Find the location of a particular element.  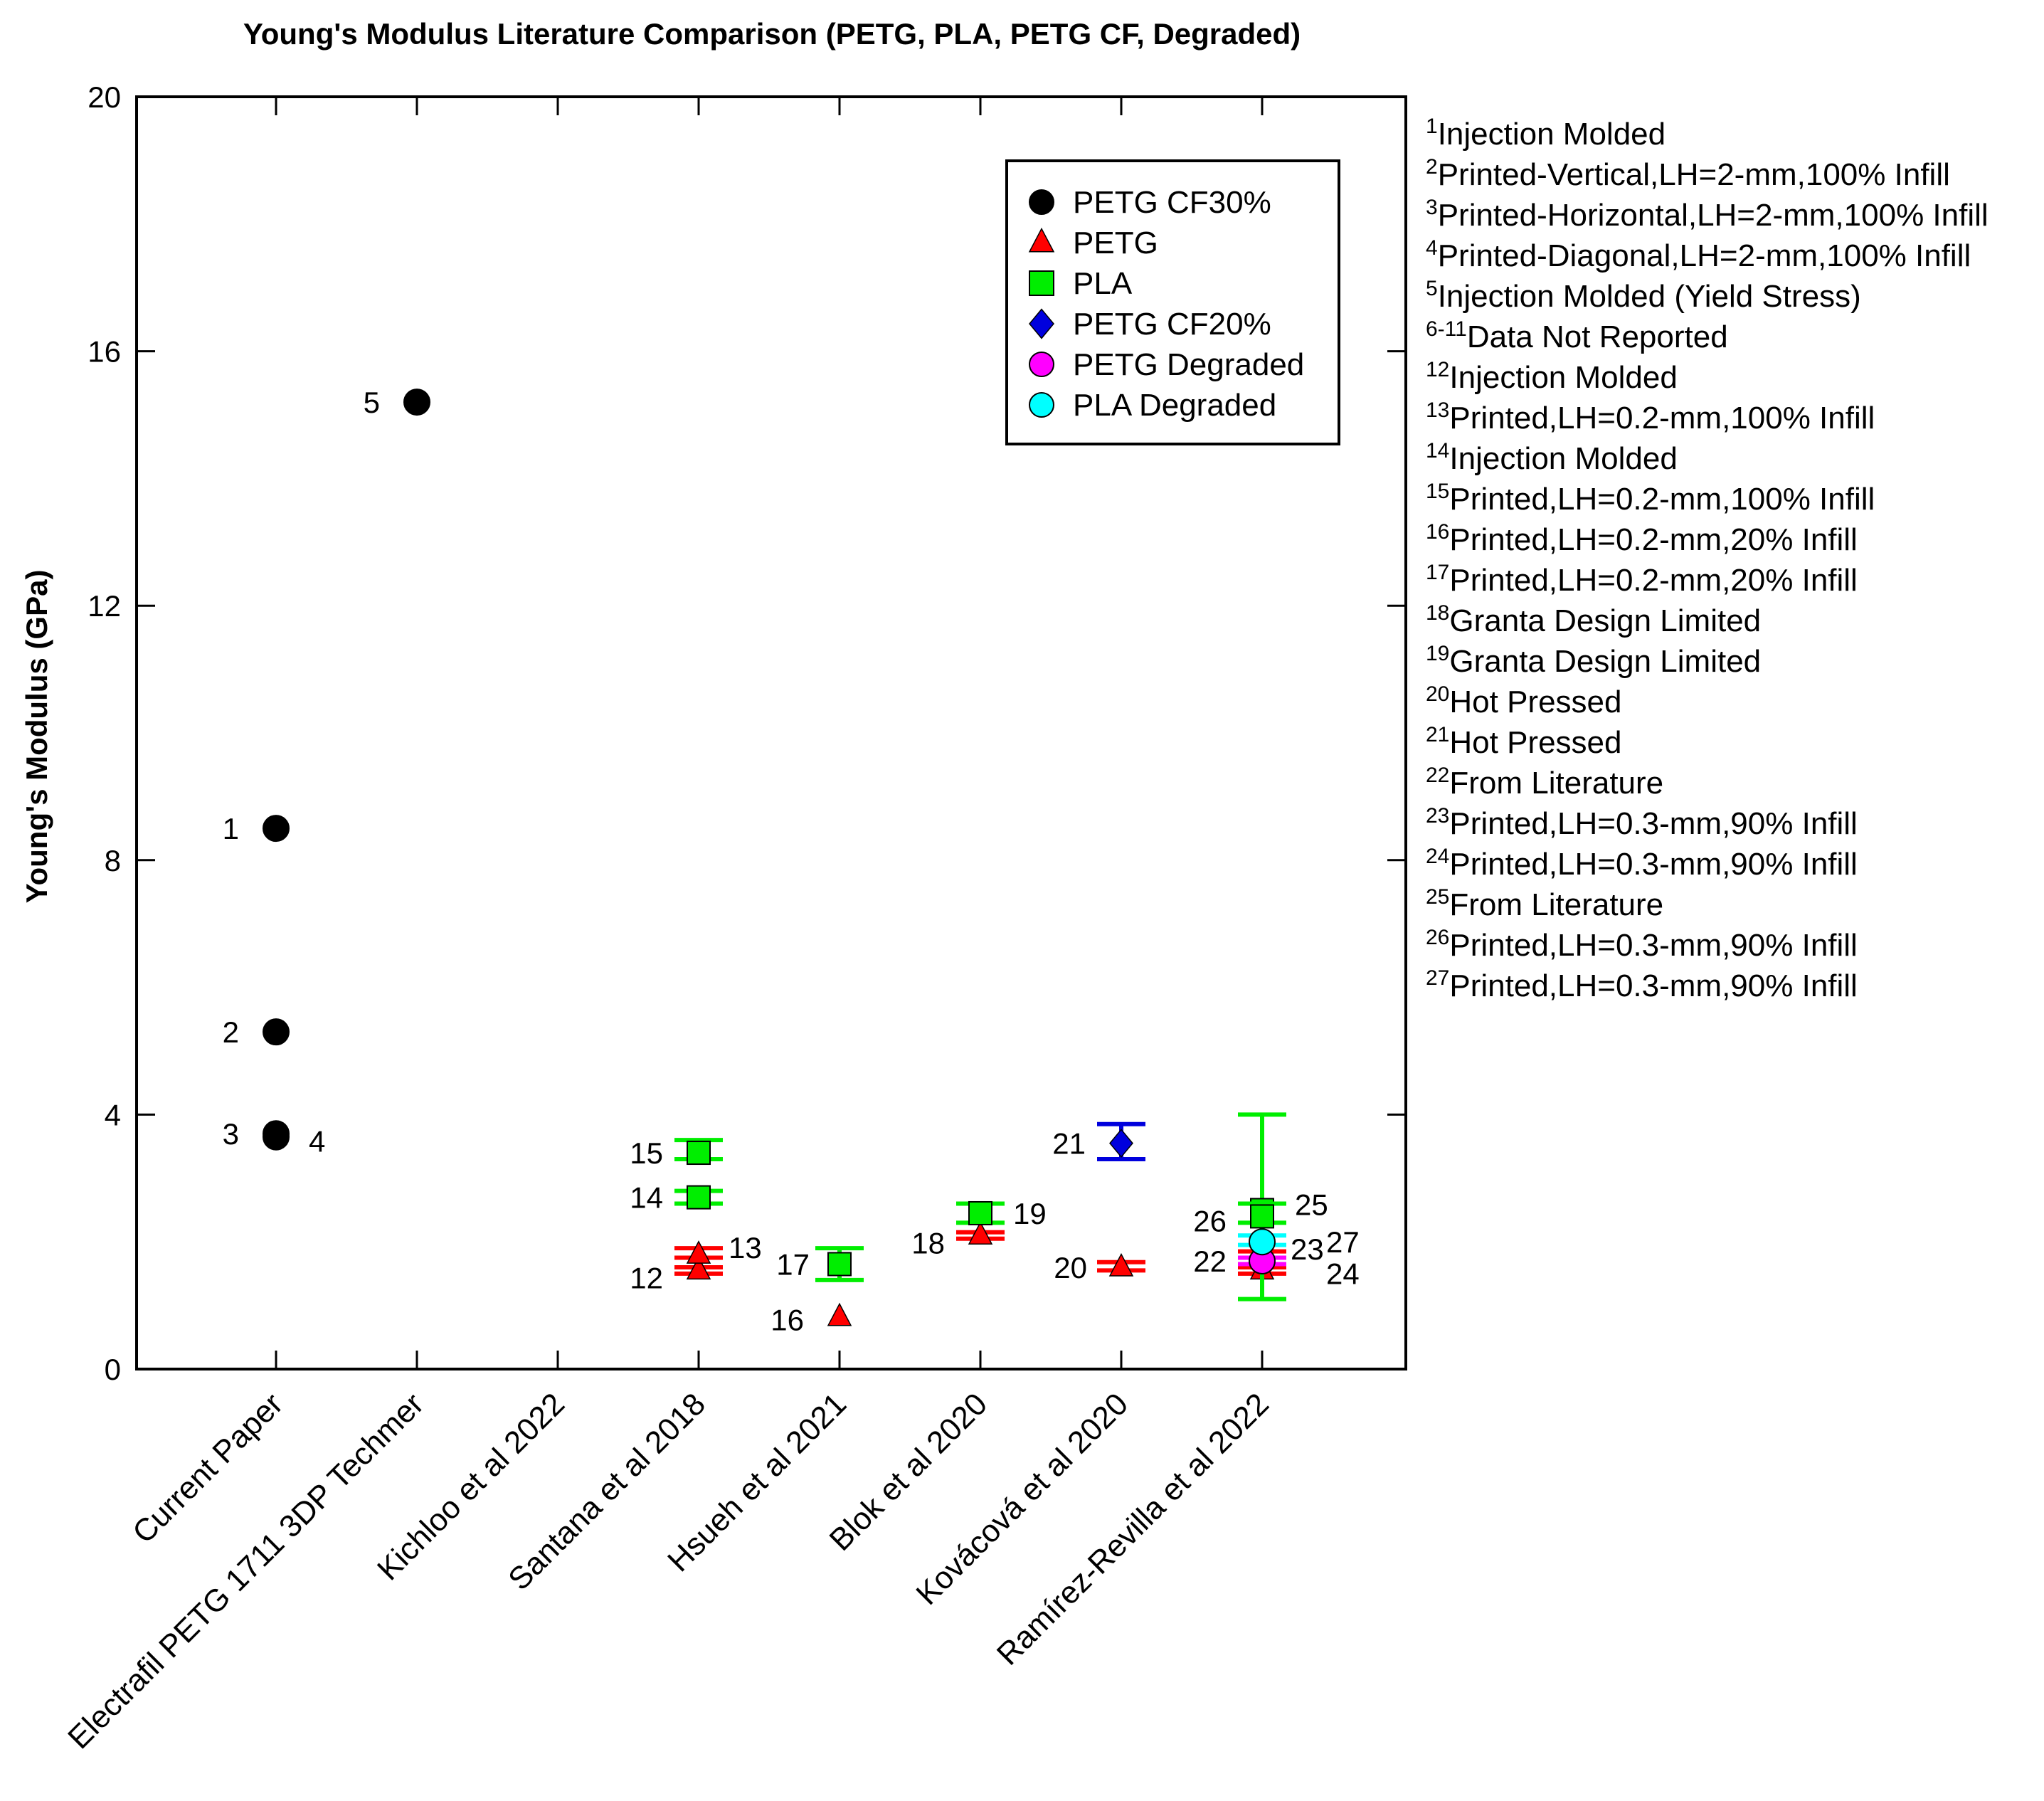

series-petg-cf20-: 21 is located at coordinates (1098, 1141).